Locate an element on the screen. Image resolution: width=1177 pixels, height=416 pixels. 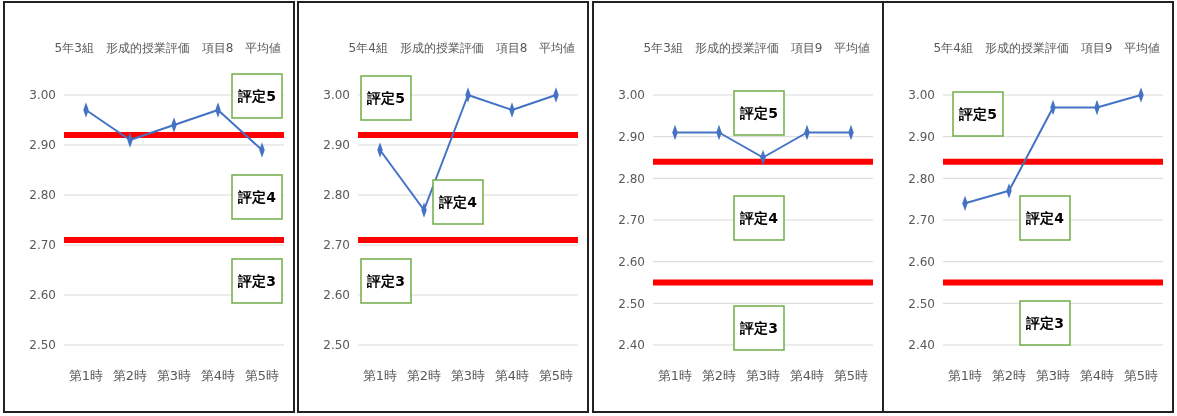
chart-title: 5年4組 形成的授業評価 項目8 平均値 is located at coordinates (462, 48).